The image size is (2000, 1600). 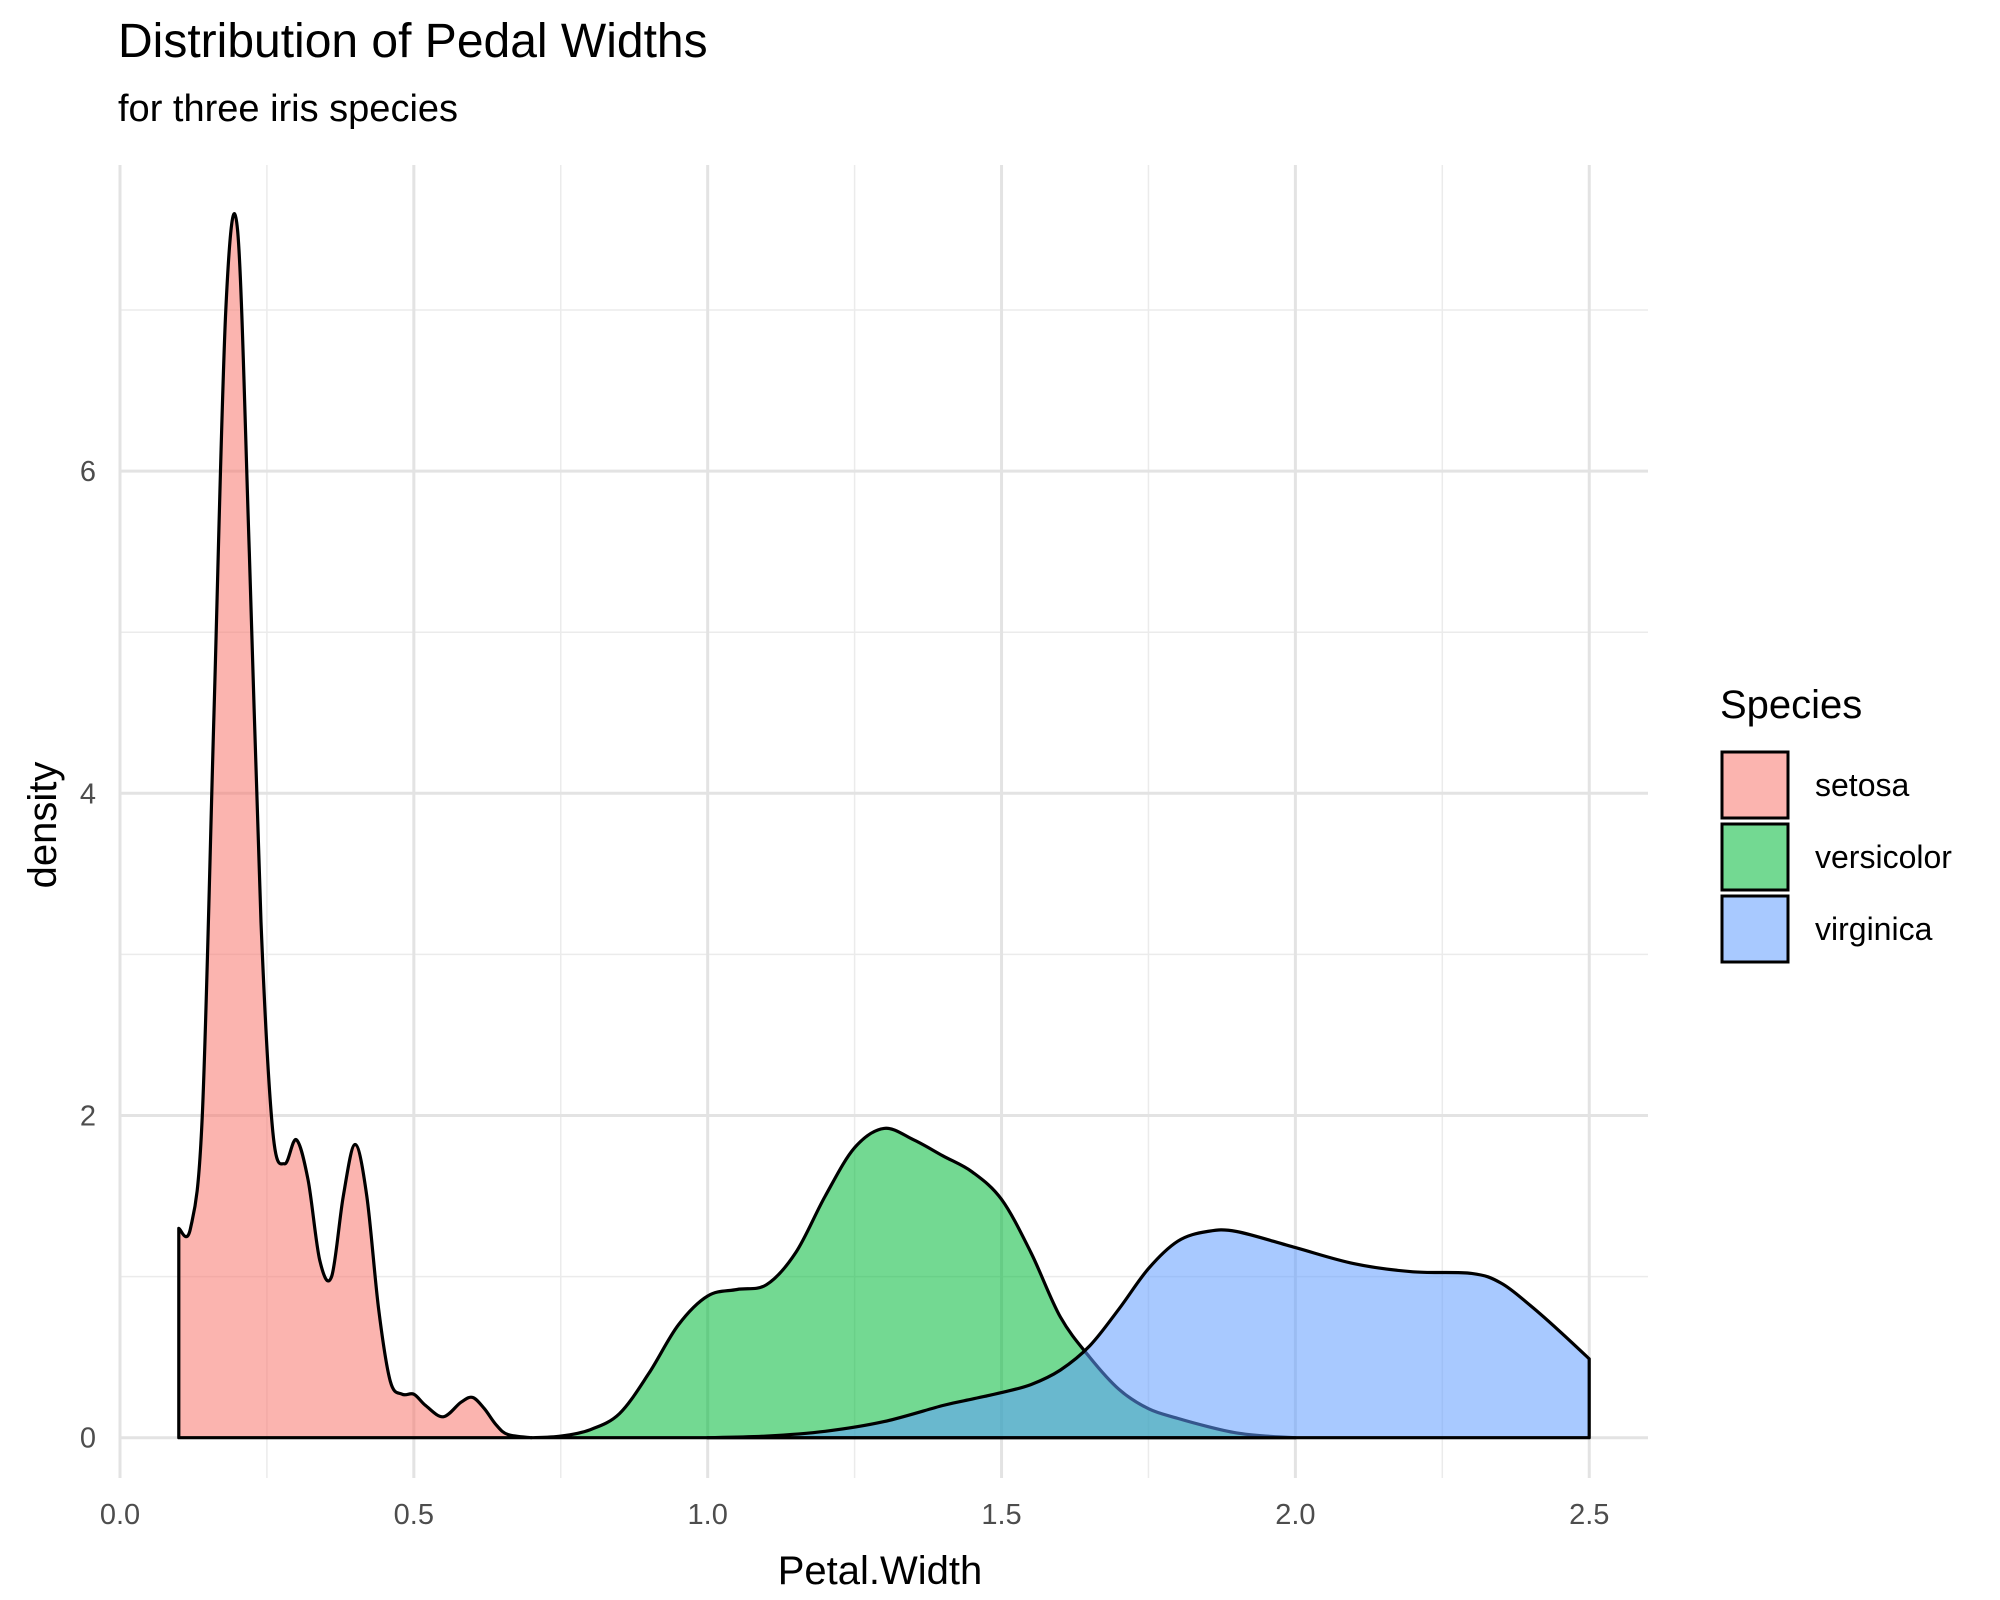 I want to click on legend-key-versicolor, so click(x=1755, y=857).